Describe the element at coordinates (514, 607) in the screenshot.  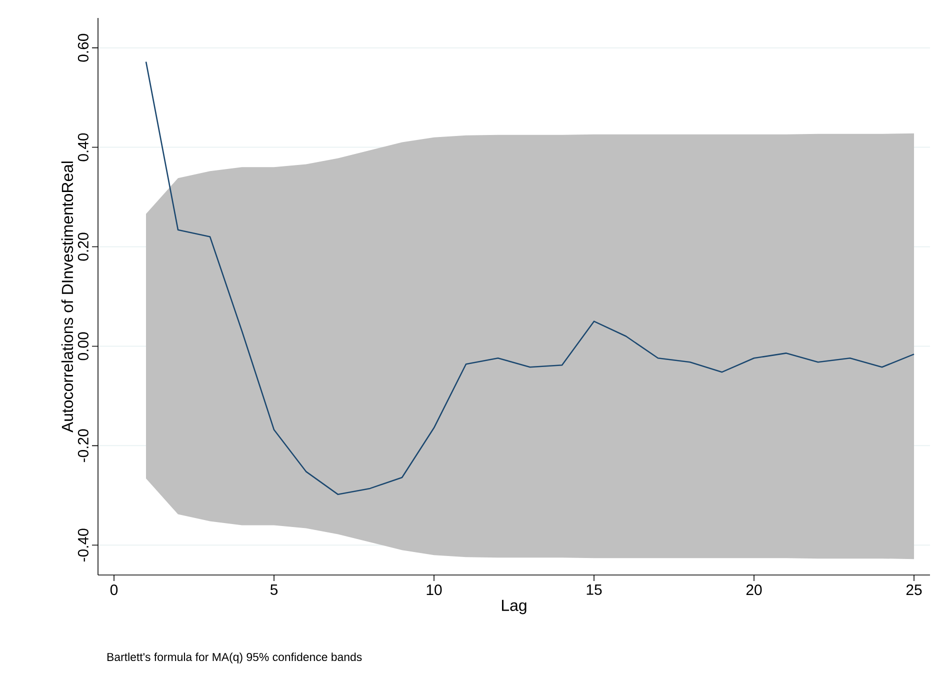
I see `x-axis-title: Lag` at that location.